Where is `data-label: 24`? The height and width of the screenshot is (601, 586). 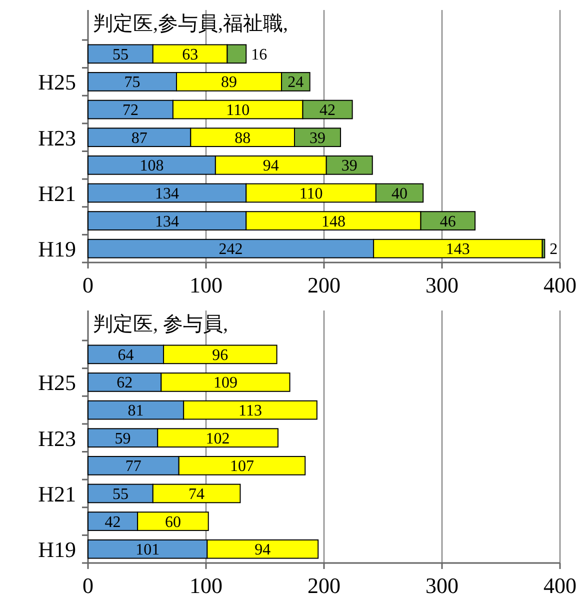
data-label: 24 is located at coordinates (296, 83).